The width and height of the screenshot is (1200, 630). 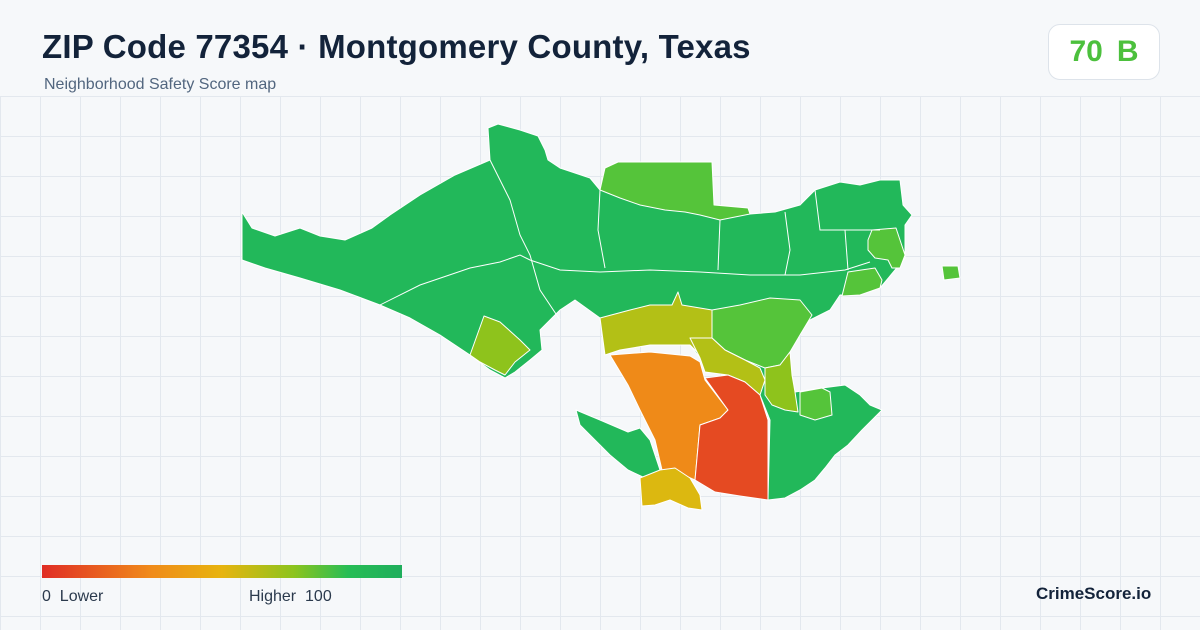 I want to click on map-region-south, so click(x=731, y=437).